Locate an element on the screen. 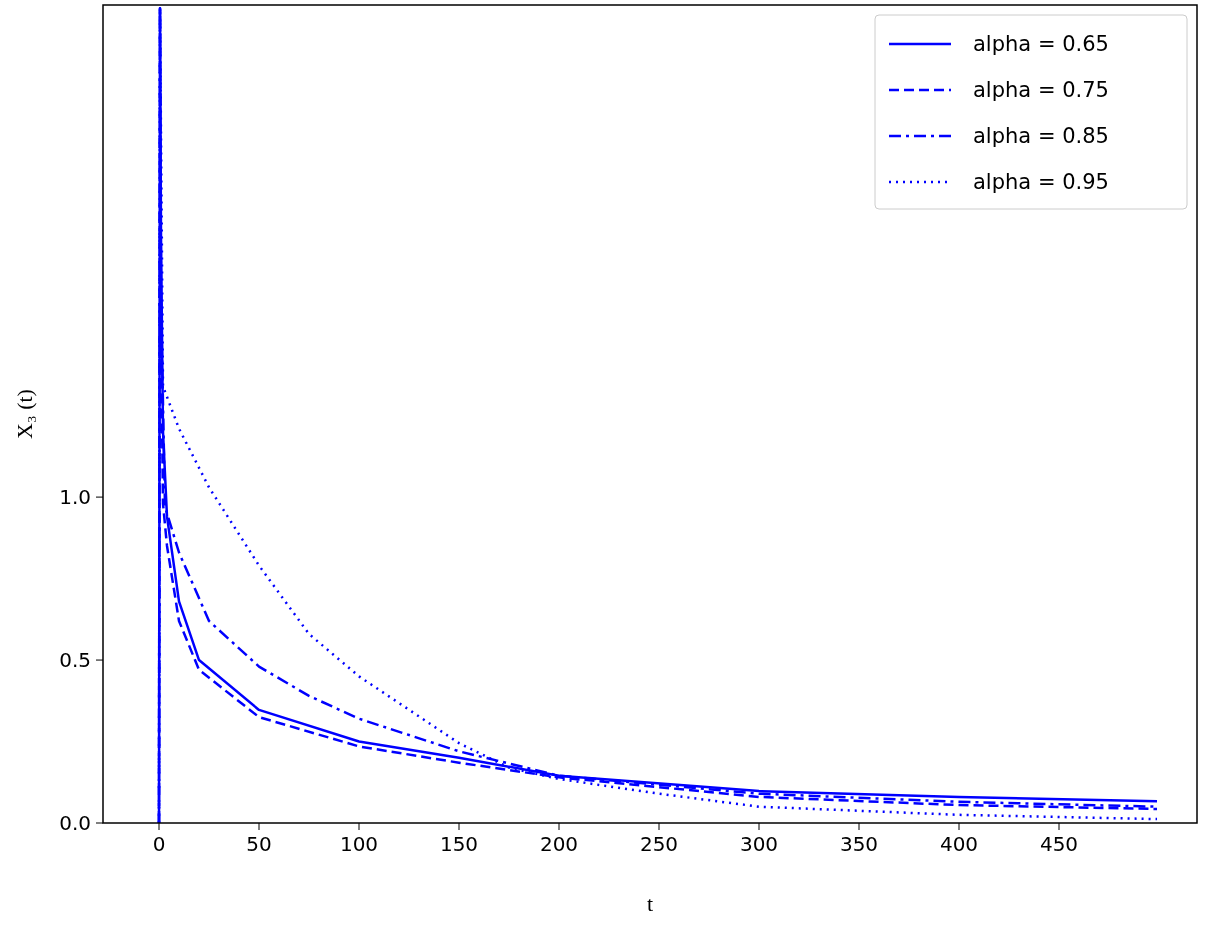 This screenshot has height=931, width=1209. x-tick-label: 50 is located at coordinates (259, 844).